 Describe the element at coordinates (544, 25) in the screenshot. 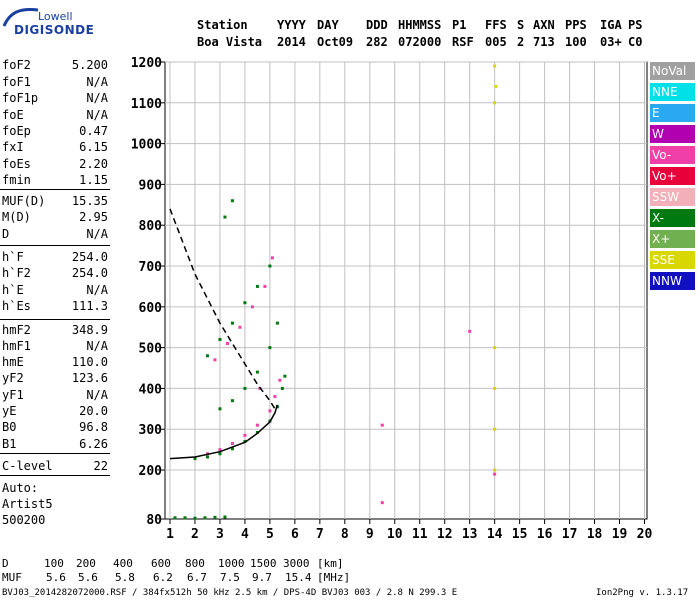

I see `header-col-8: AXN` at that location.